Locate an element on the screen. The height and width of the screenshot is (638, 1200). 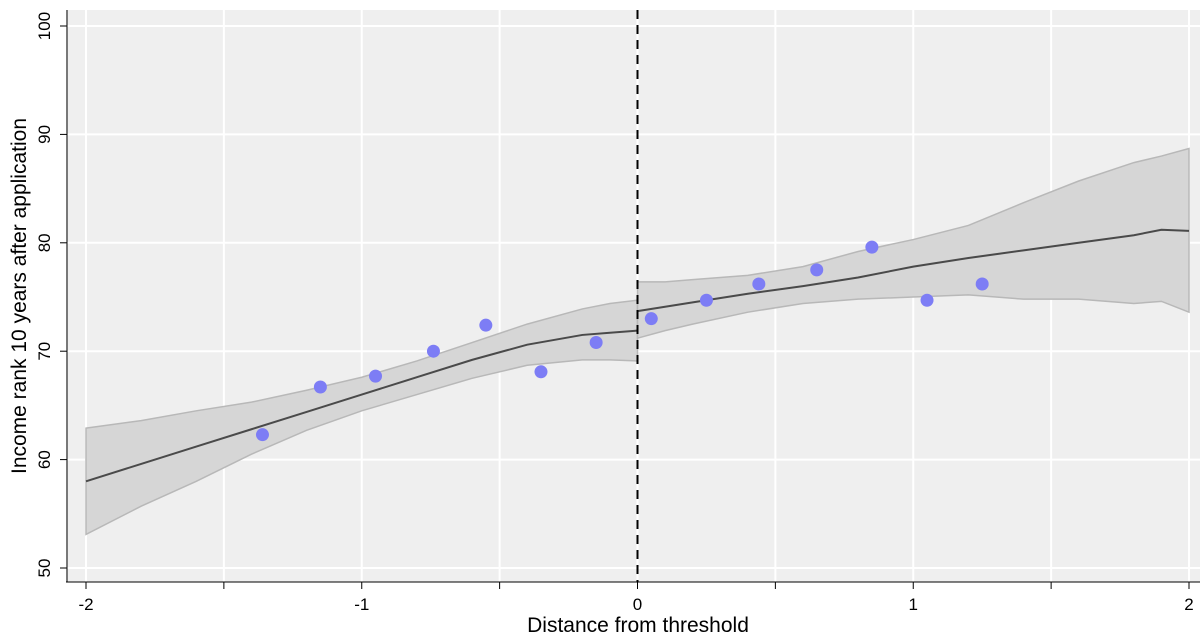
y-tick-label: 80 is located at coordinates (44, 242).